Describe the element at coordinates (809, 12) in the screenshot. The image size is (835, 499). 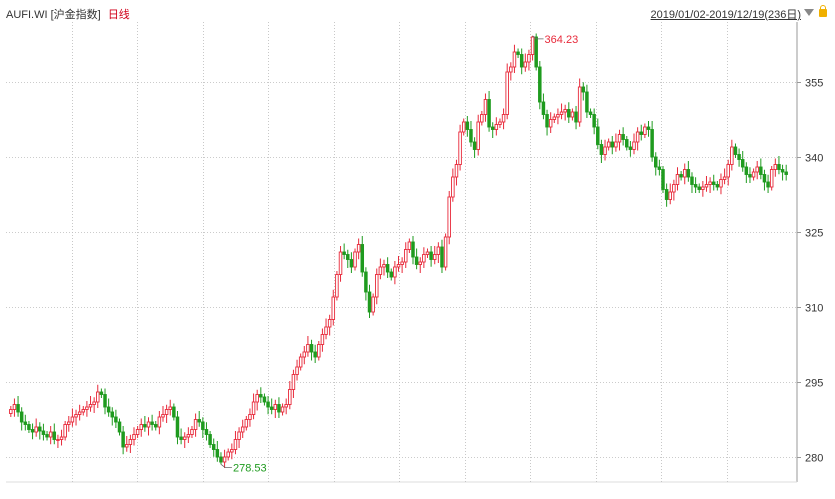
I see `chevron-down-icon` at that location.